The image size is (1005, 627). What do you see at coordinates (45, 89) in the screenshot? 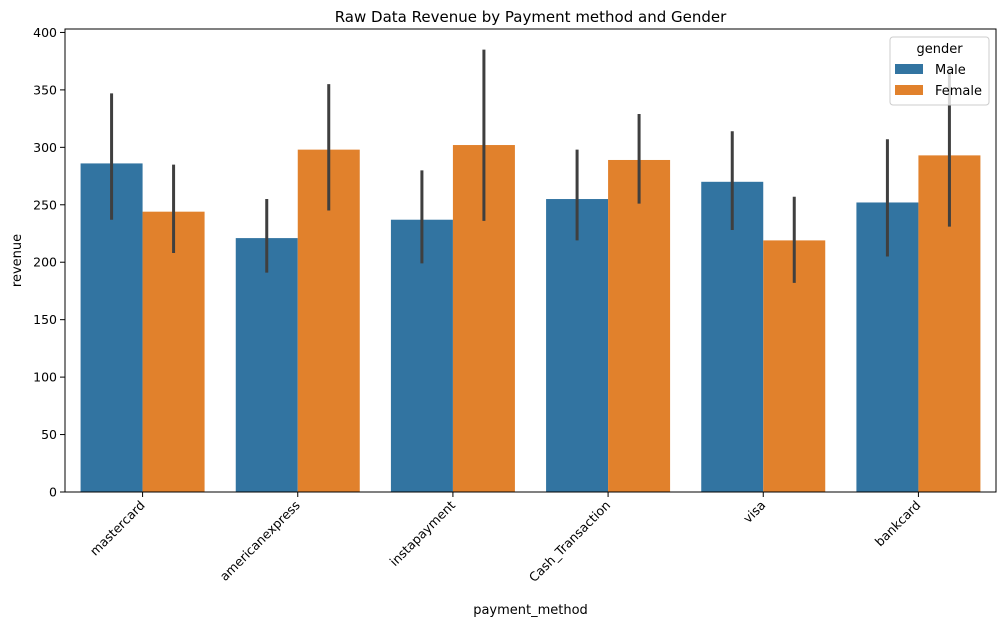
I see `y-tick-label: 350` at bounding box center [45, 89].